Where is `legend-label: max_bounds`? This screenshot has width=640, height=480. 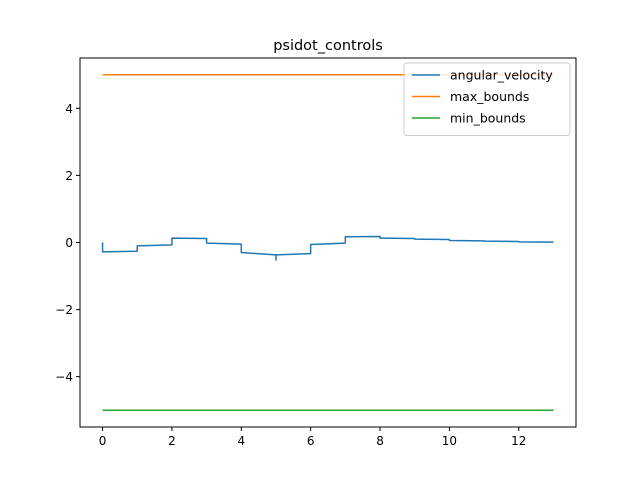
legend-label: max_bounds is located at coordinates (489, 96).